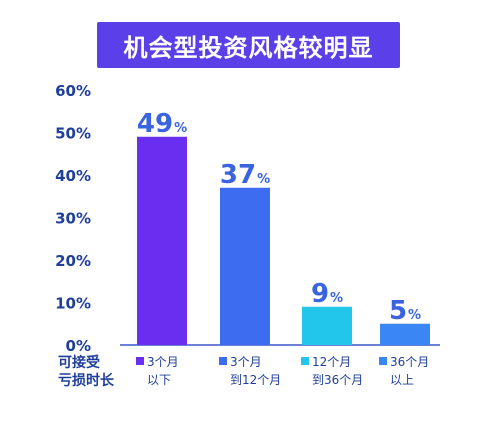 The height and width of the screenshot is (421, 499). Describe the element at coordinates (402, 380) in the screenshot. I see `category-label-line: 以上` at that location.